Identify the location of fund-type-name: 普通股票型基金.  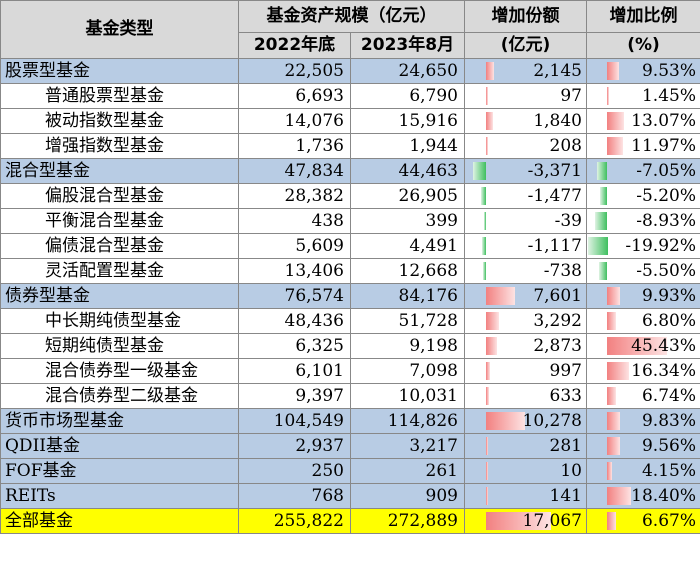
(119, 96).